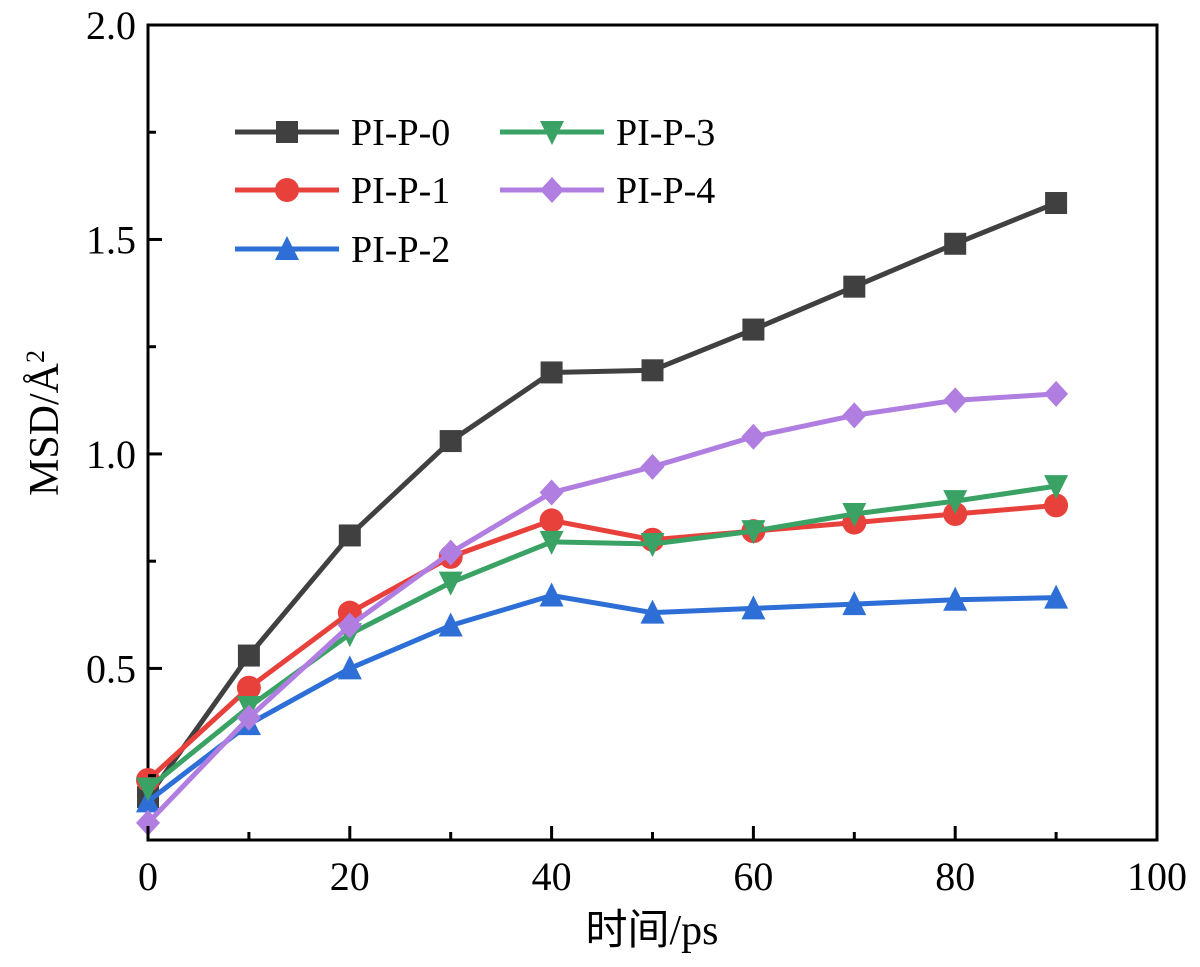  What do you see at coordinates (607, 191) in the screenshot?
I see `legend-item: PI-P-4` at bounding box center [607, 191].